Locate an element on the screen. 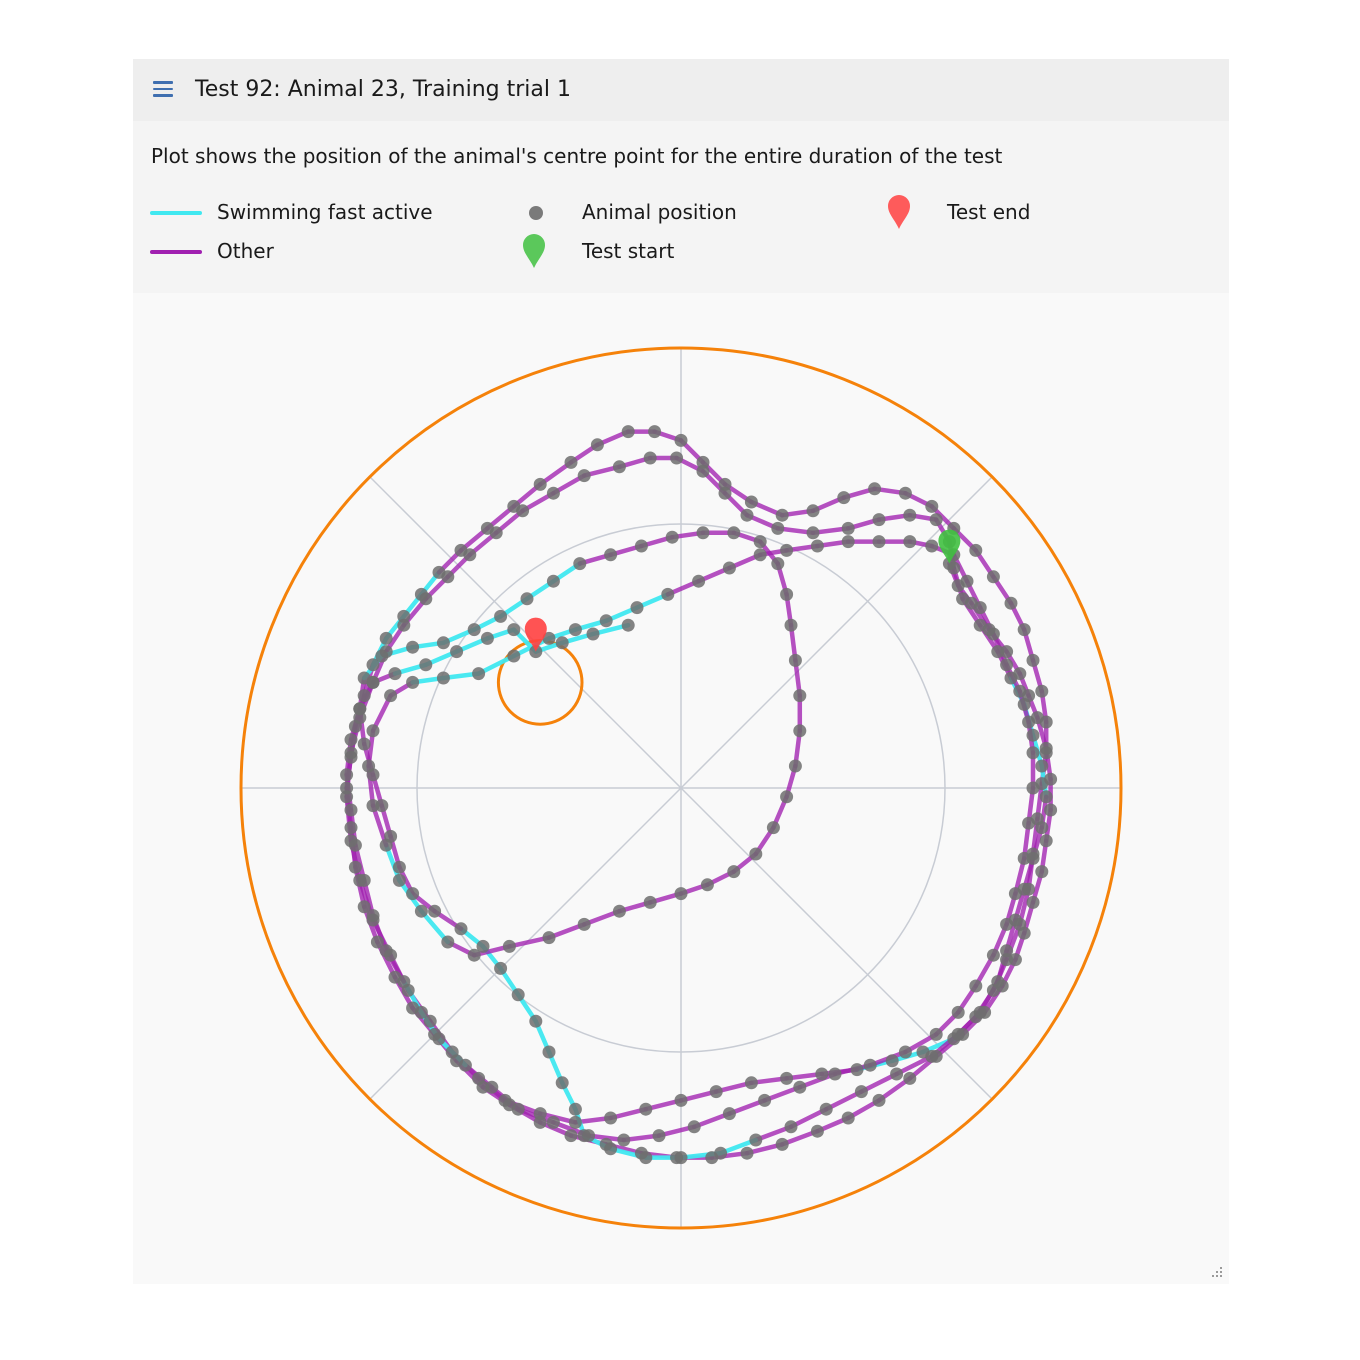 This screenshot has width=1360, height=1360. resize-grip-icon is located at coordinates (1216, 1271).